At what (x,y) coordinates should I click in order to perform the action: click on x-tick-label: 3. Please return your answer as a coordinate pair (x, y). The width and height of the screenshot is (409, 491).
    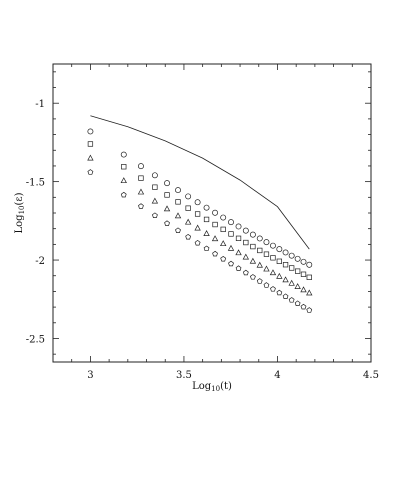
    Looking at the image, I should click on (90, 375).